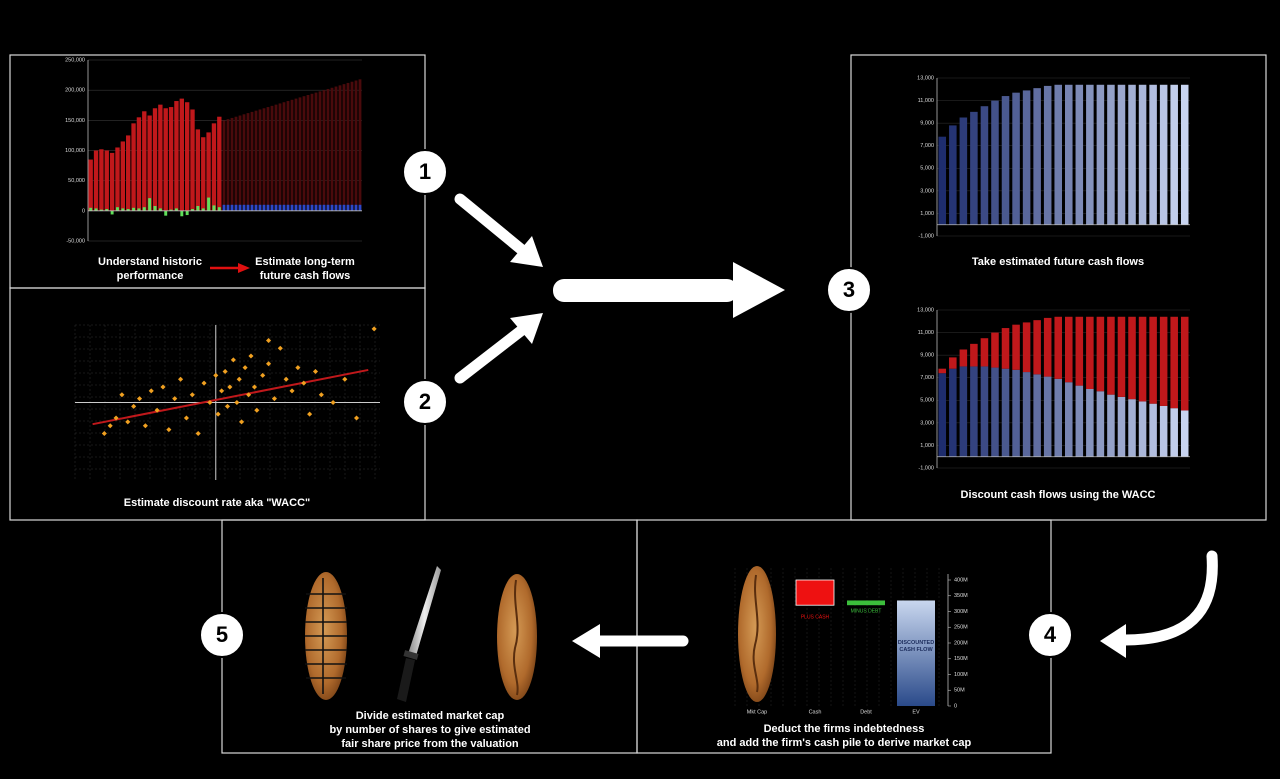 This screenshot has width=1280, height=779. I want to click on y-tick-label: 11,000, so click(926, 333).